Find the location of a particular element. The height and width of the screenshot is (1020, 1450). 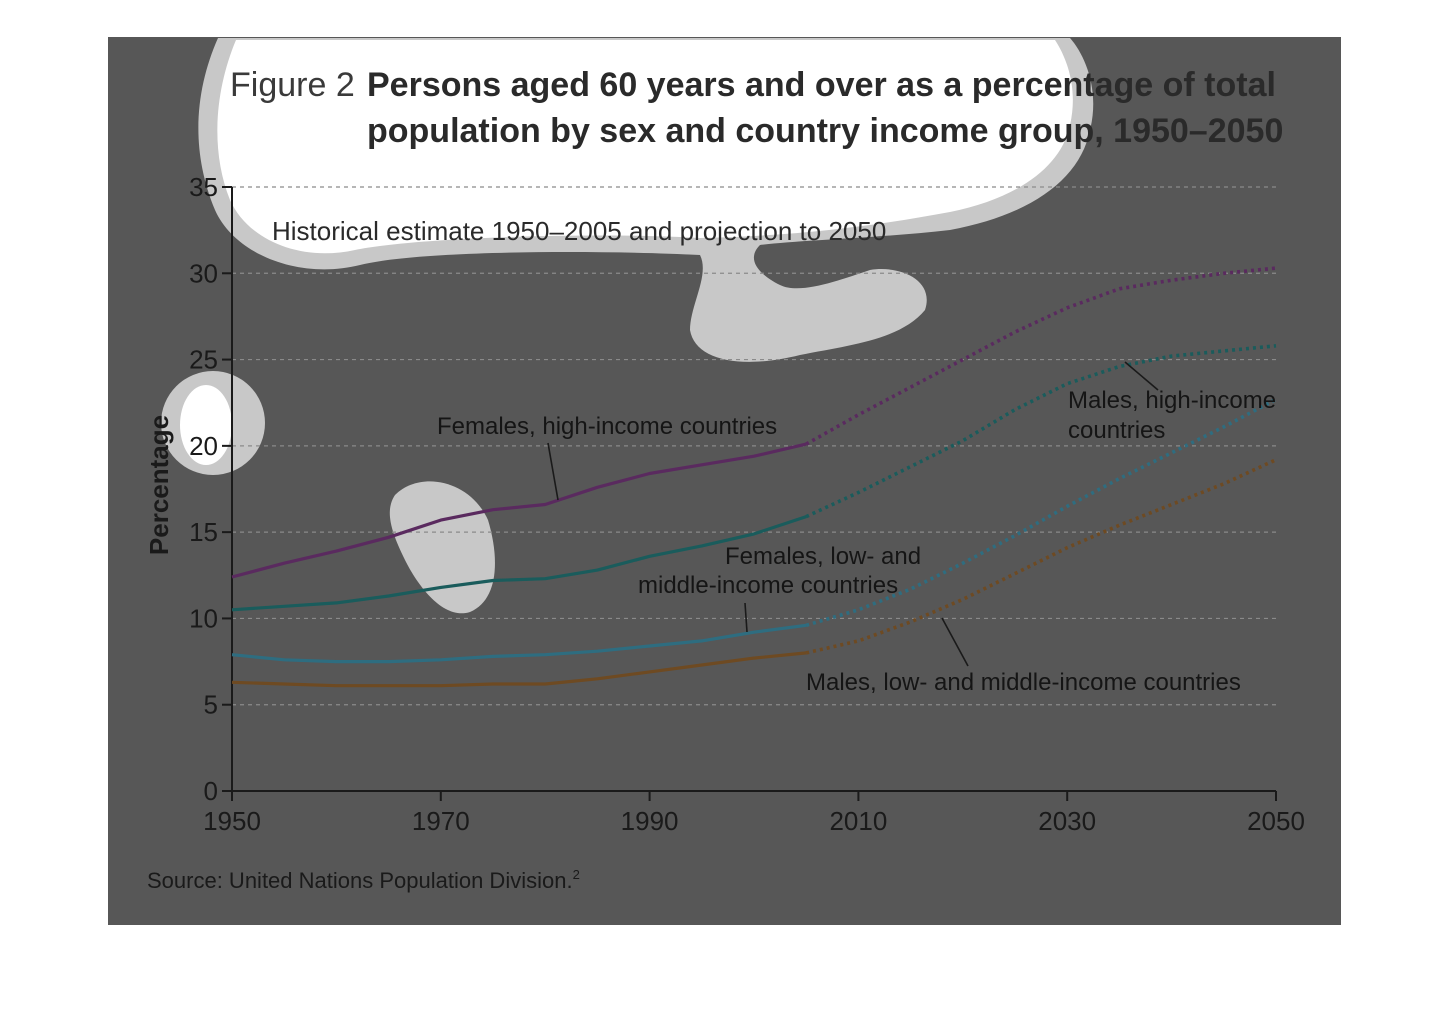

label-females-high: Females, high-income countries is located at coordinates (607, 426).